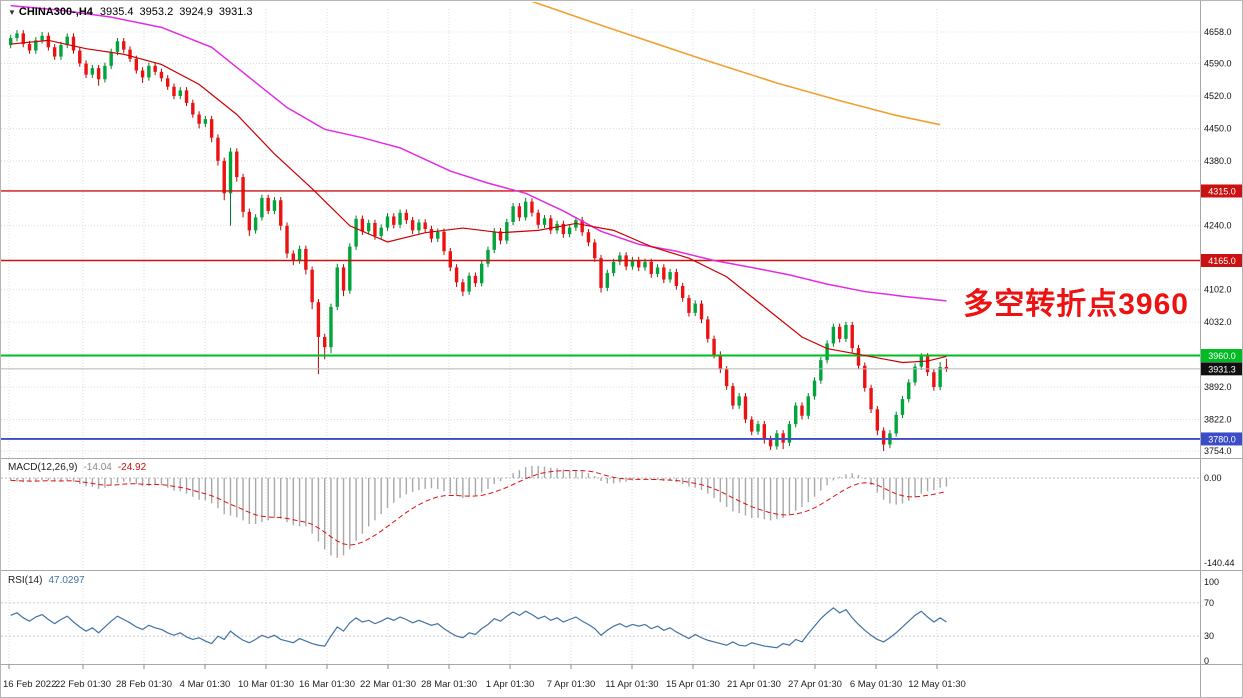 This screenshot has width=1243, height=698. I want to click on date-label: 22 Feb 01:30, so click(83, 684).